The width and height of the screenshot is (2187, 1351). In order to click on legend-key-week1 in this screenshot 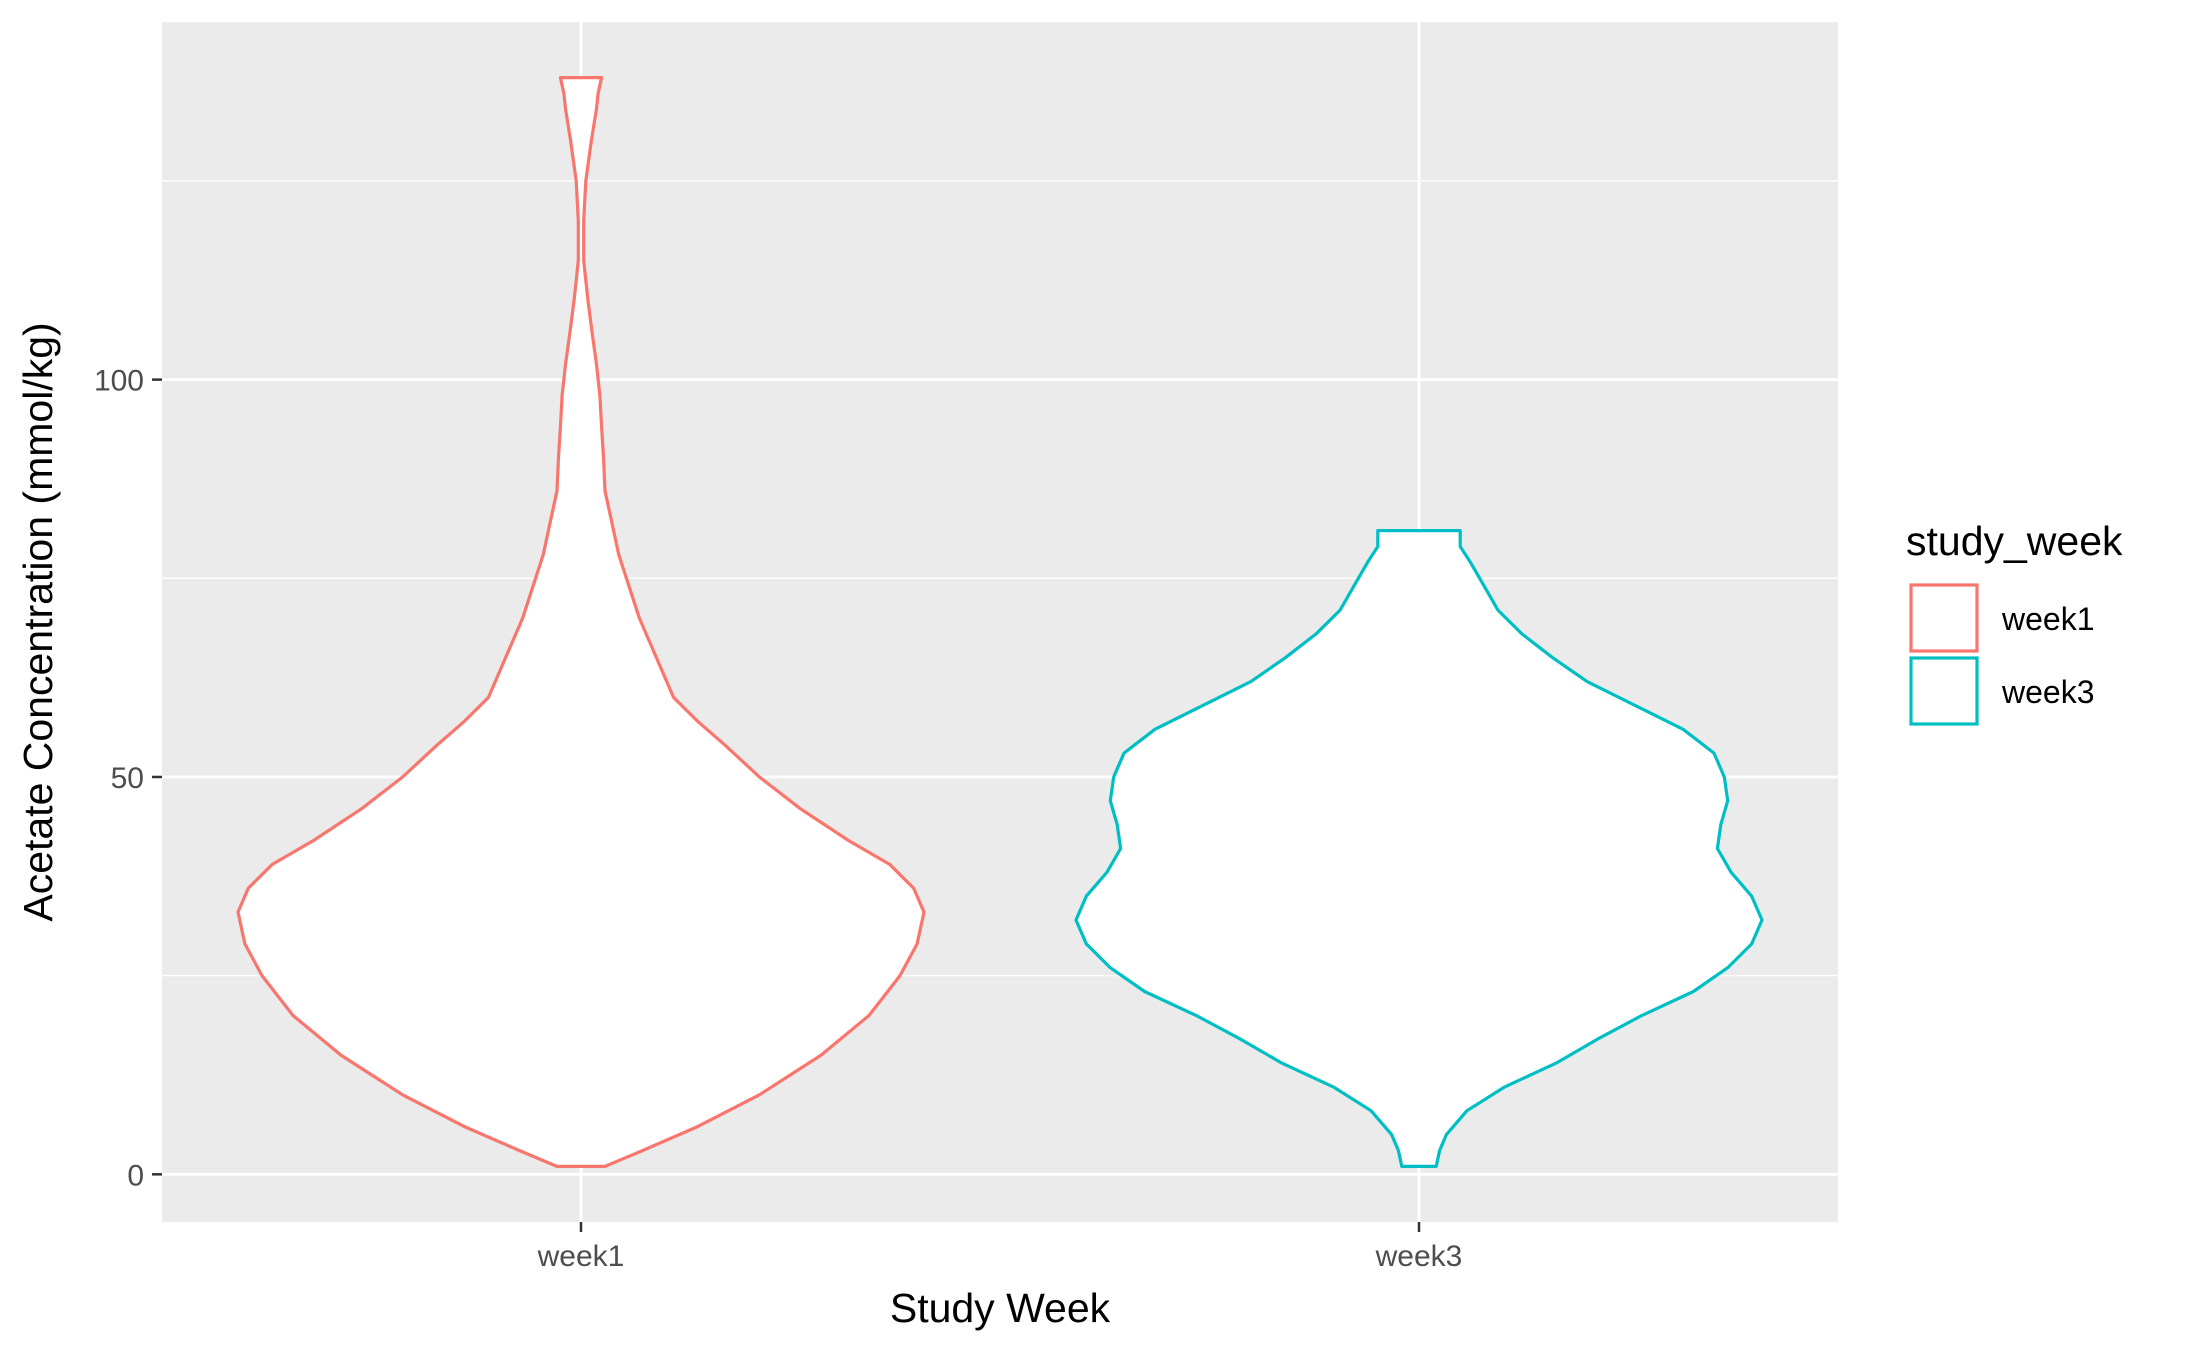, I will do `click(1944, 618)`.